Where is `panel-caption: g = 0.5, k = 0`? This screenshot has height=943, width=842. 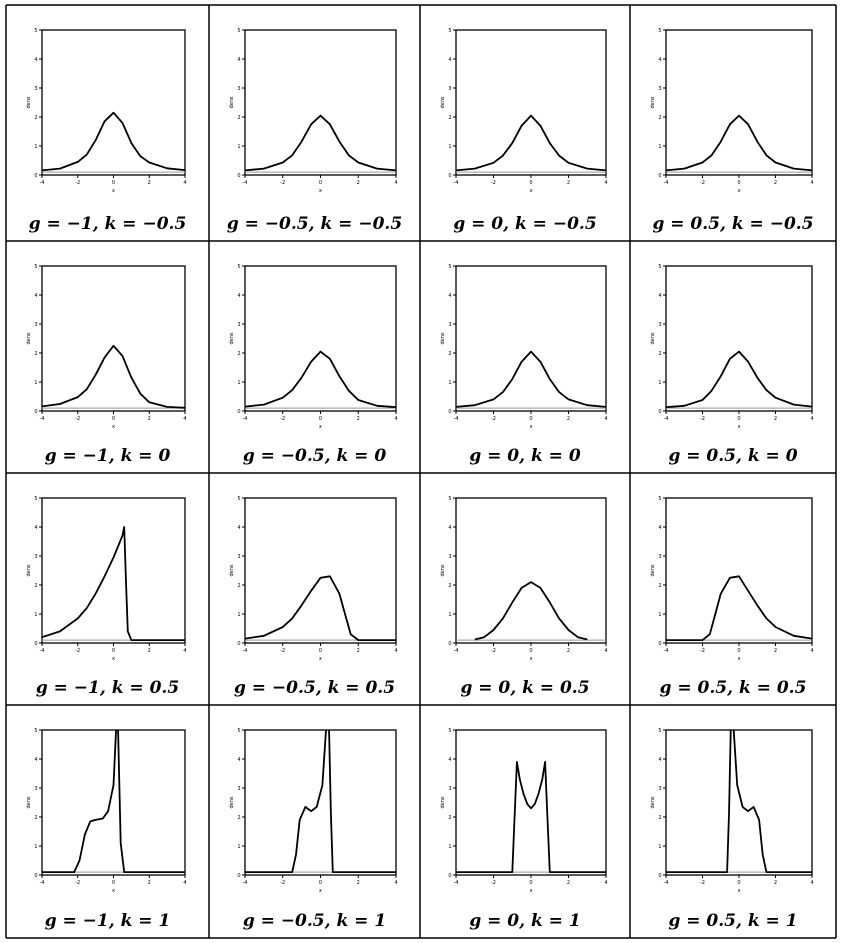
panel-caption: g = 0.5, k = 0 is located at coordinates (732, 456).